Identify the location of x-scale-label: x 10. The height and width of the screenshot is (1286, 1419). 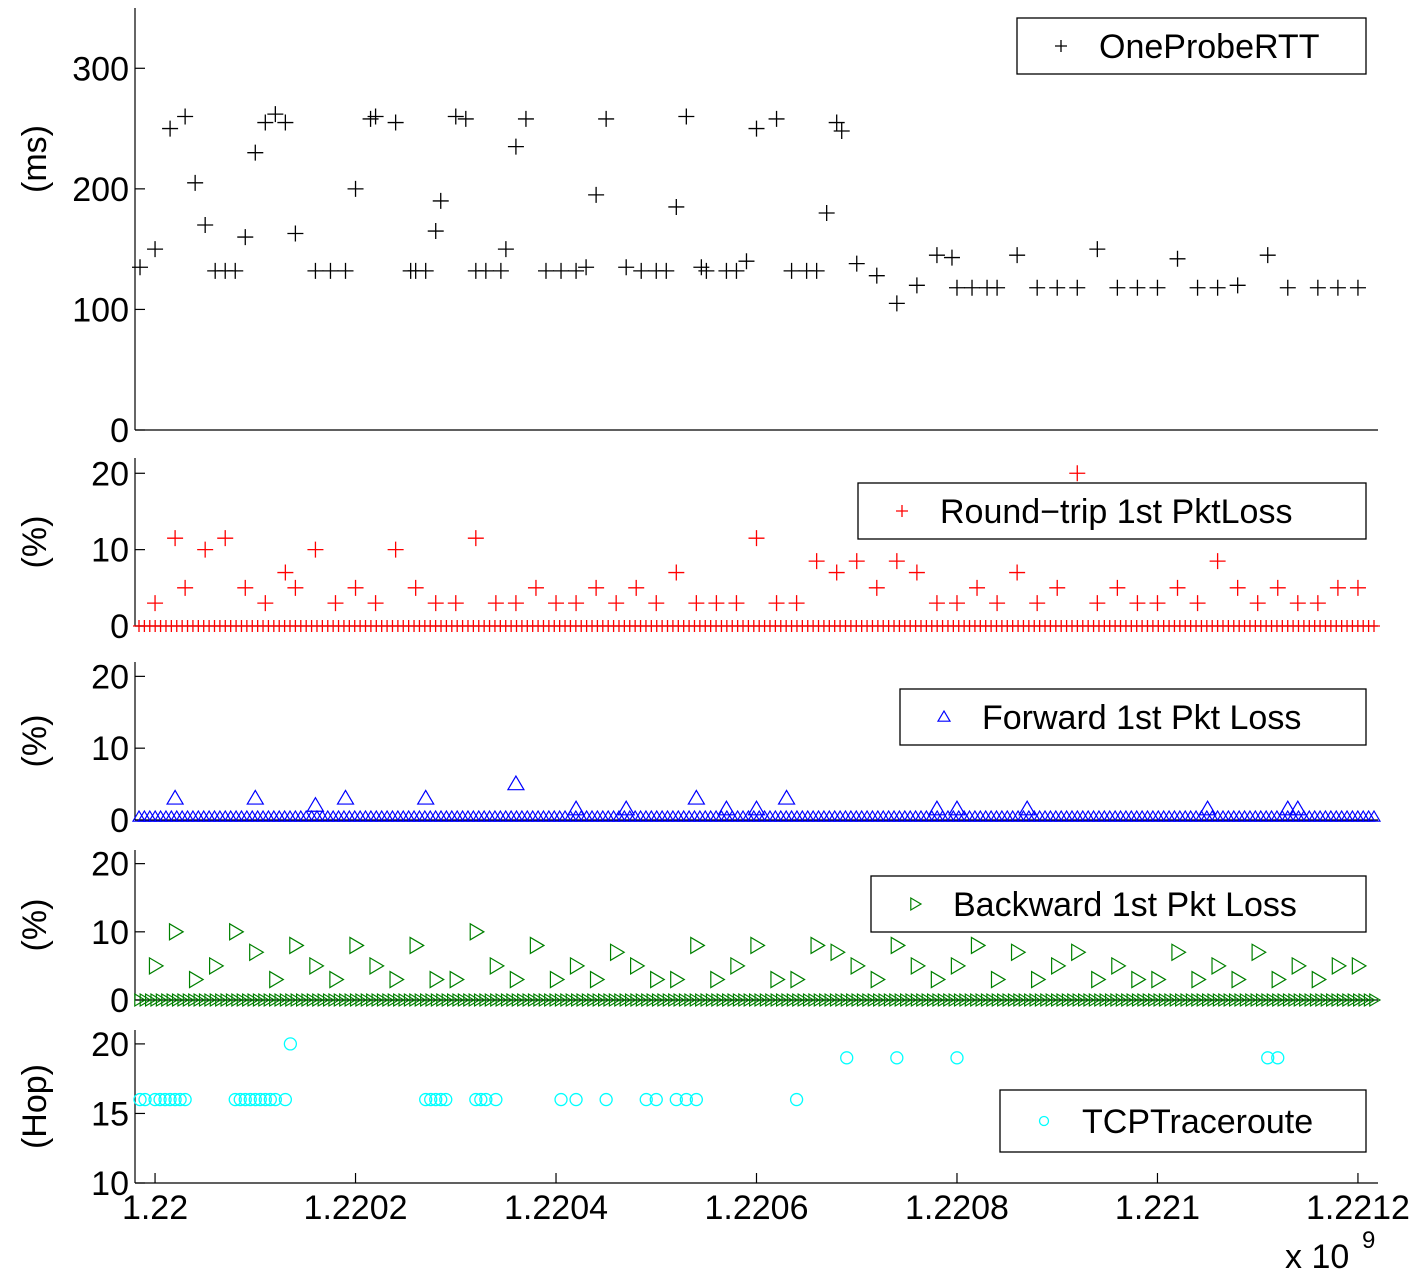
(1317, 1257).